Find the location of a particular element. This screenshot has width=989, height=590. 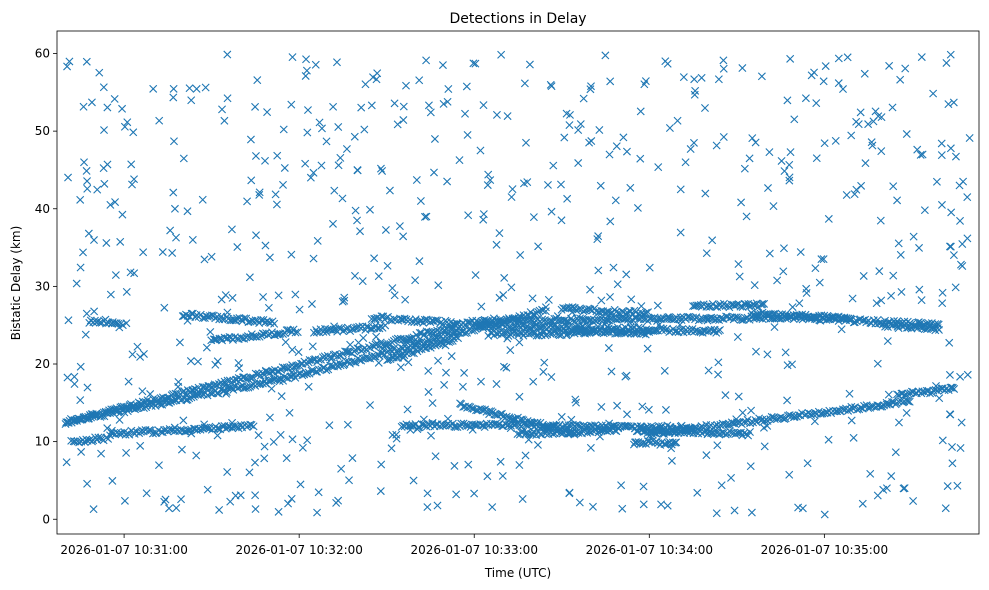

chart-title: Detections in Delay is located at coordinates (517, 19).